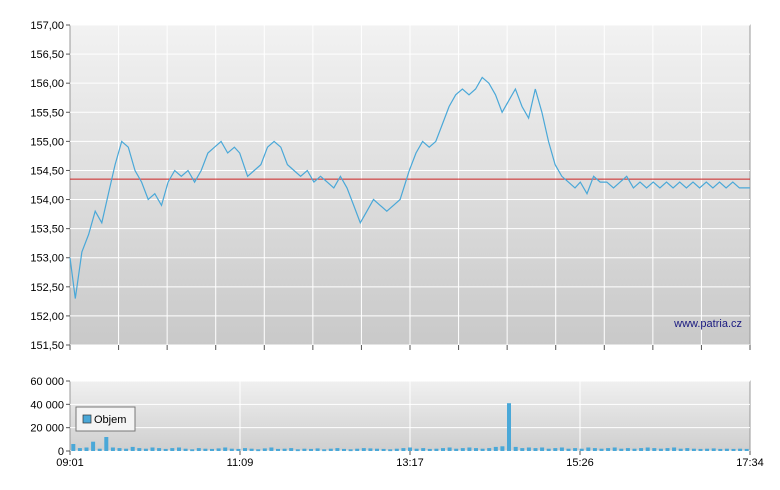 Image resolution: width=780 pixels, height=490 pixels. Describe the element at coordinates (70, 463) in the screenshot. I see `x-tick-label: 09:01` at that location.